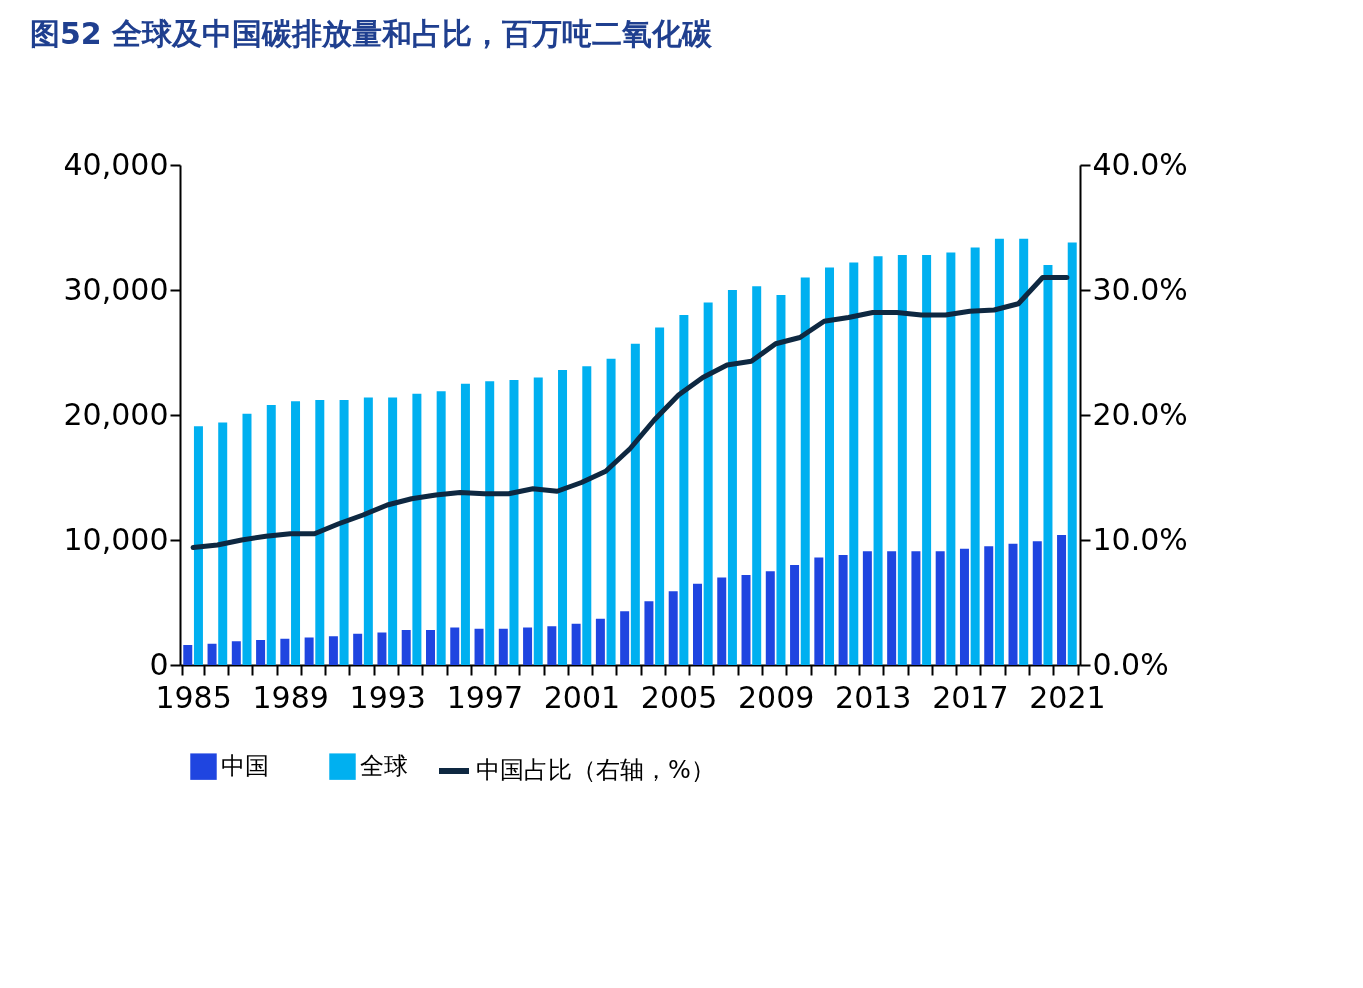  I want to click on x-tick-label: 2009, so click(776, 697).